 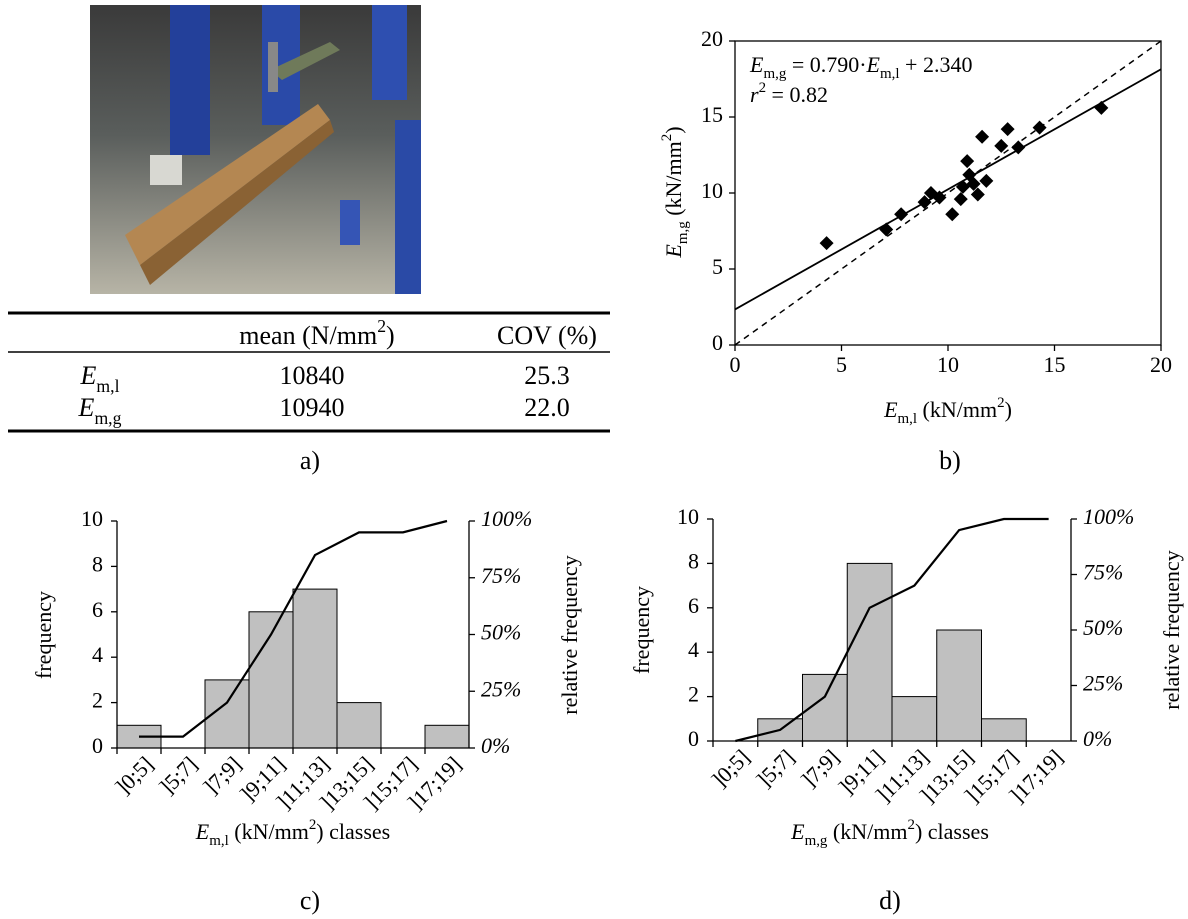 I want to click on table-cell: 10940, so click(x=312, y=407).